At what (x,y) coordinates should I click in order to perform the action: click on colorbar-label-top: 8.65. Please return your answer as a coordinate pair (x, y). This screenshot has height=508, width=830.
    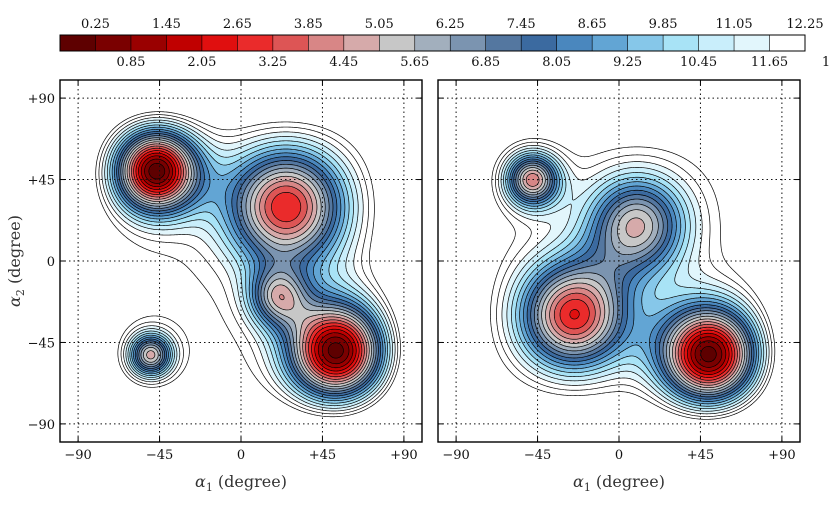
    Looking at the image, I should click on (592, 24).